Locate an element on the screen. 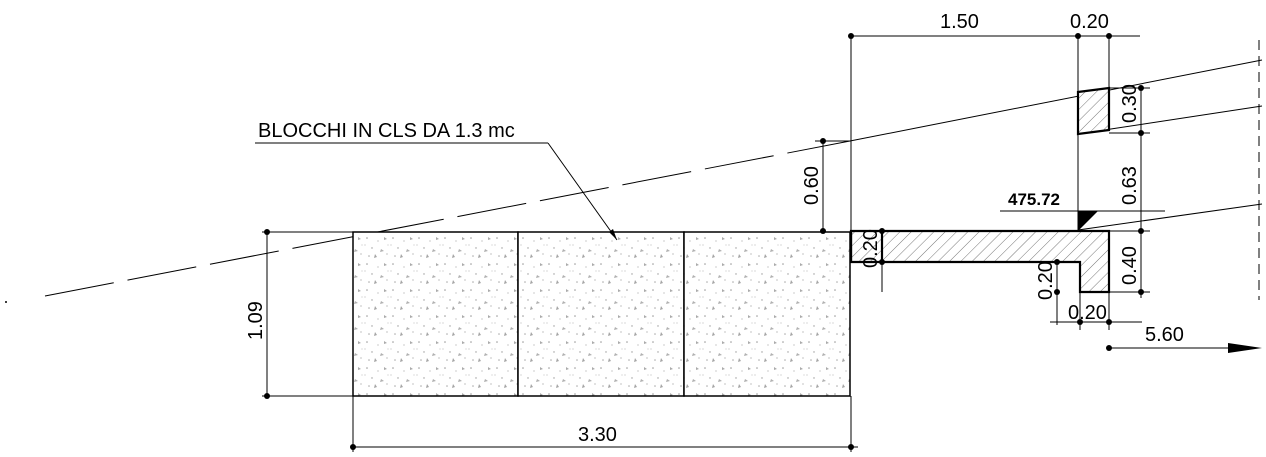 Image resolution: width=1266 pixels, height=457 pixels. dim-step-height: 0.20 is located at coordinates (1046, 280).